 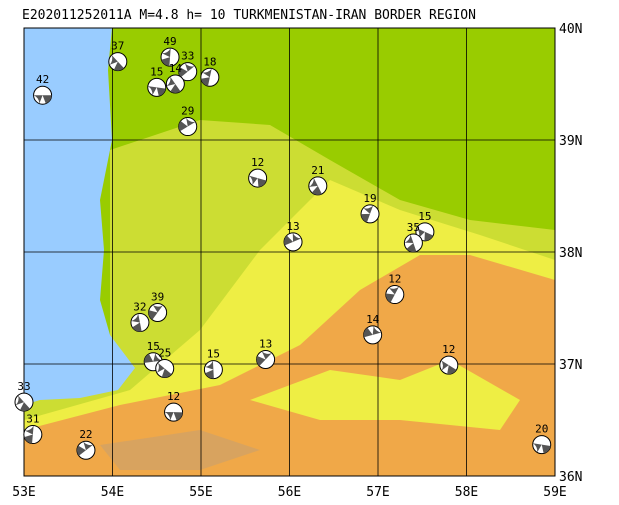 I want to click on y-tick-label: 36N, so click(x=570, y=477).